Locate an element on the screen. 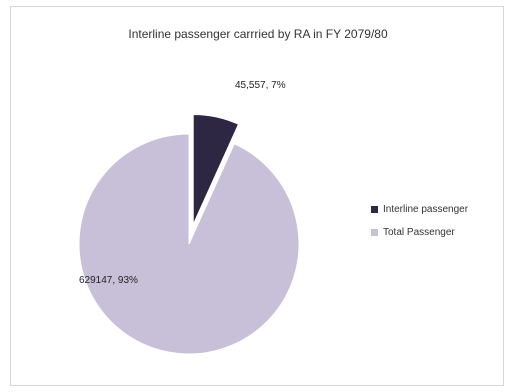  legend-label: Total Passenger is located at coordinates (419, 232).